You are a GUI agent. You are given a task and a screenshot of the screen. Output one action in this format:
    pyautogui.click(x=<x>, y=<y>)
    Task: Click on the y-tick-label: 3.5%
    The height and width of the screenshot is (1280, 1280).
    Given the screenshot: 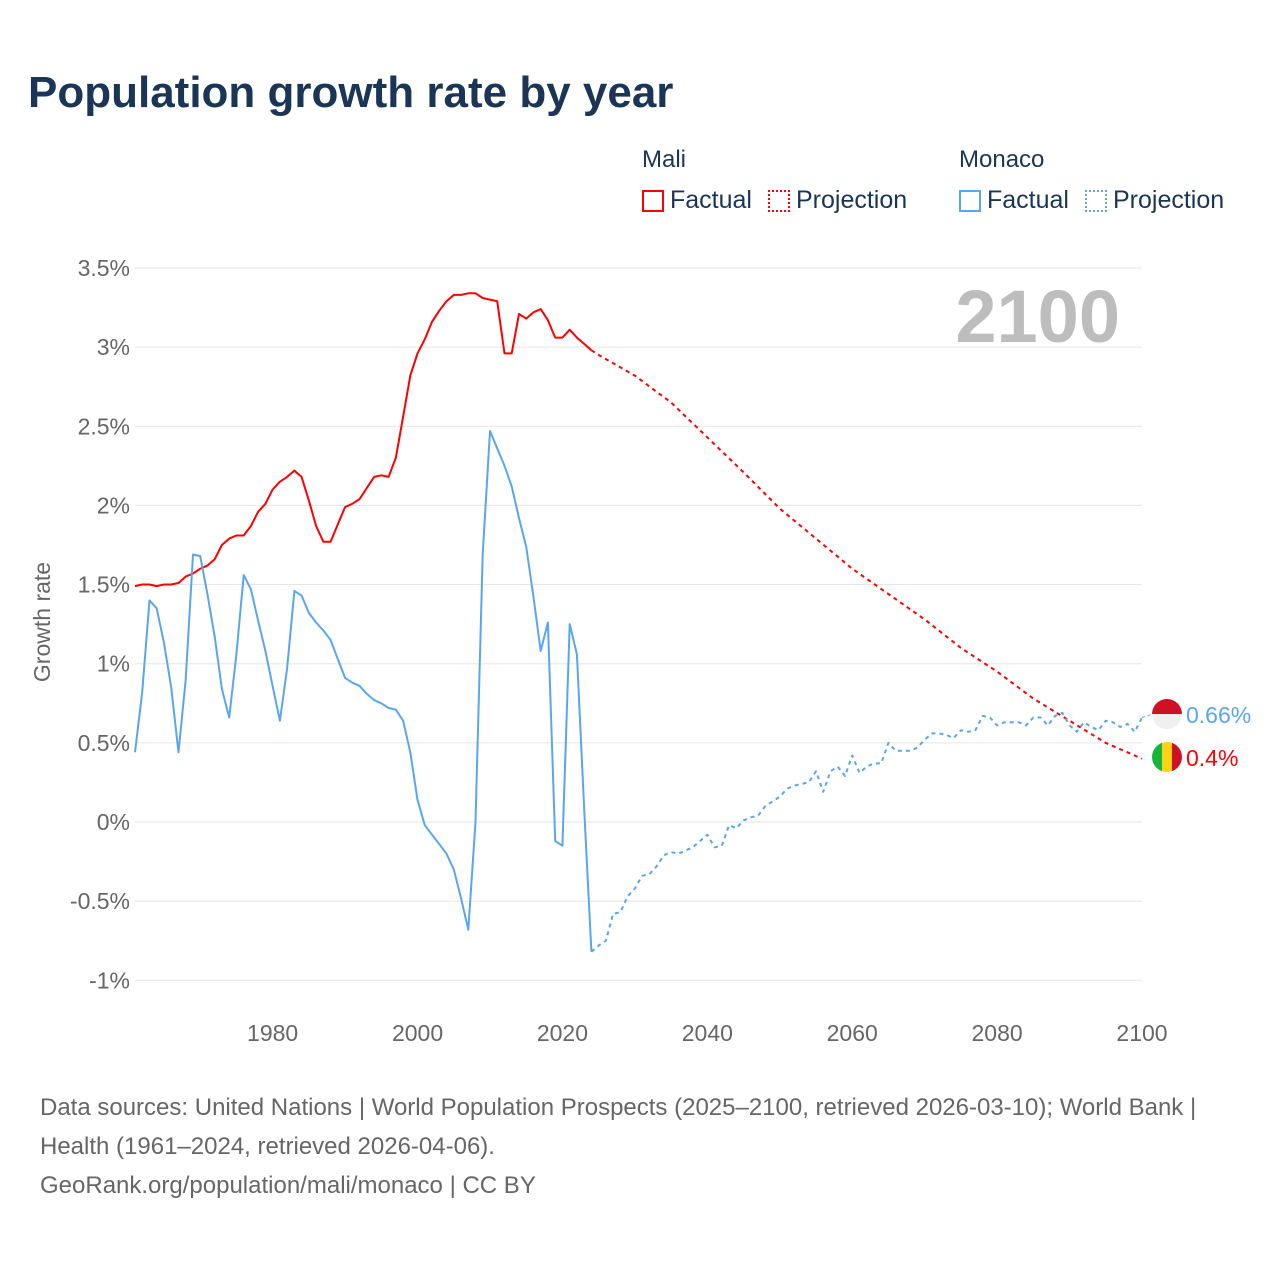 What is the action you would take?
    pyautogui.click(x=104, y=268)
    